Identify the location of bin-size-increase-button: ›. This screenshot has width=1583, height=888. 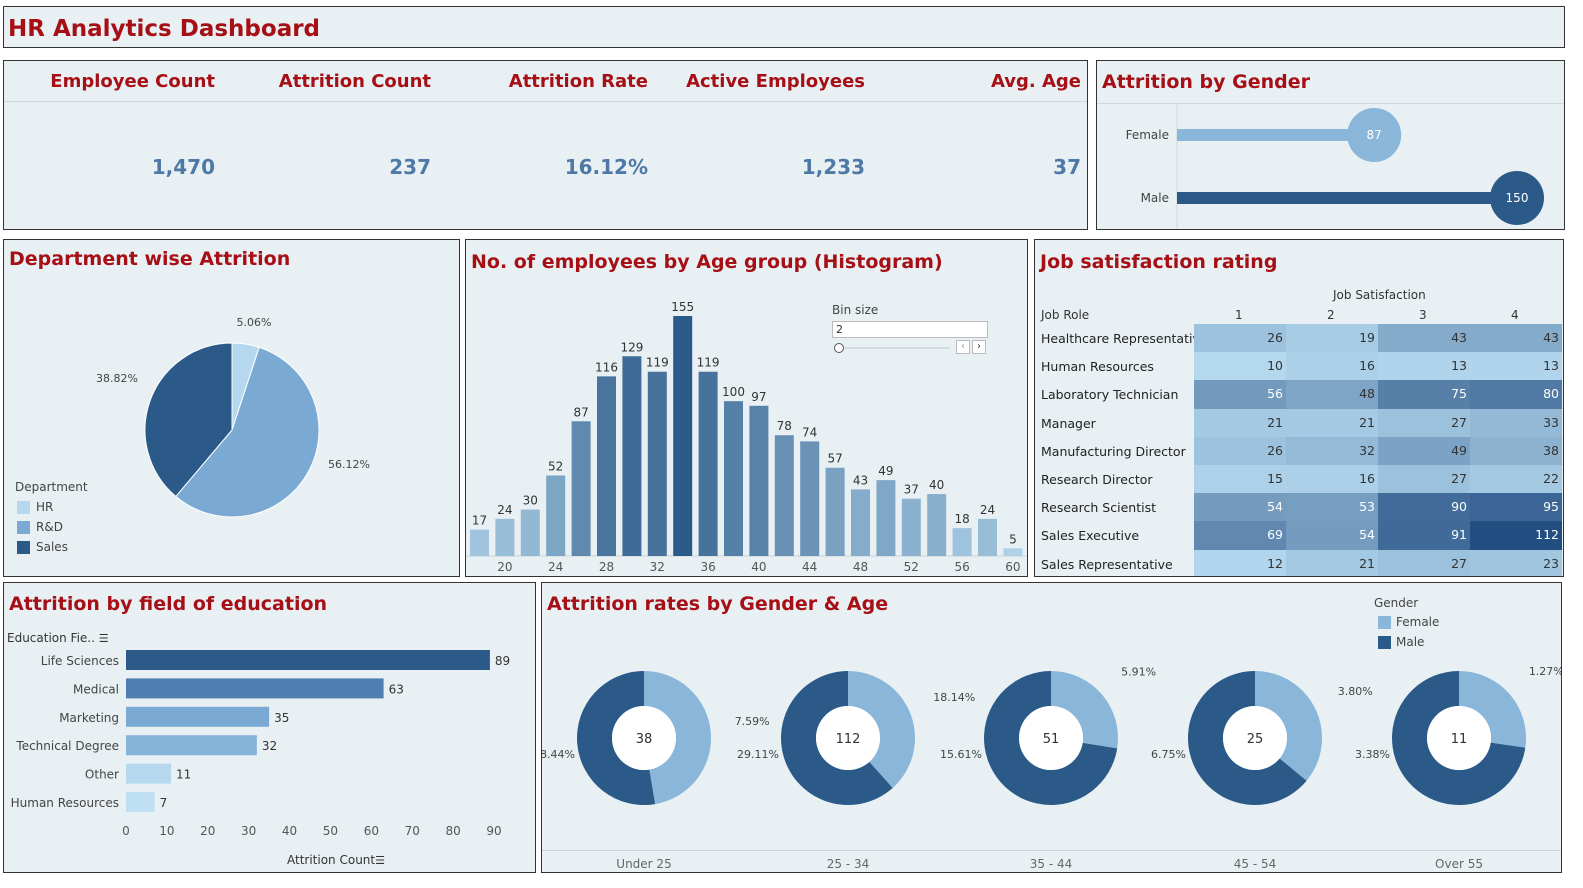
(979, 347).